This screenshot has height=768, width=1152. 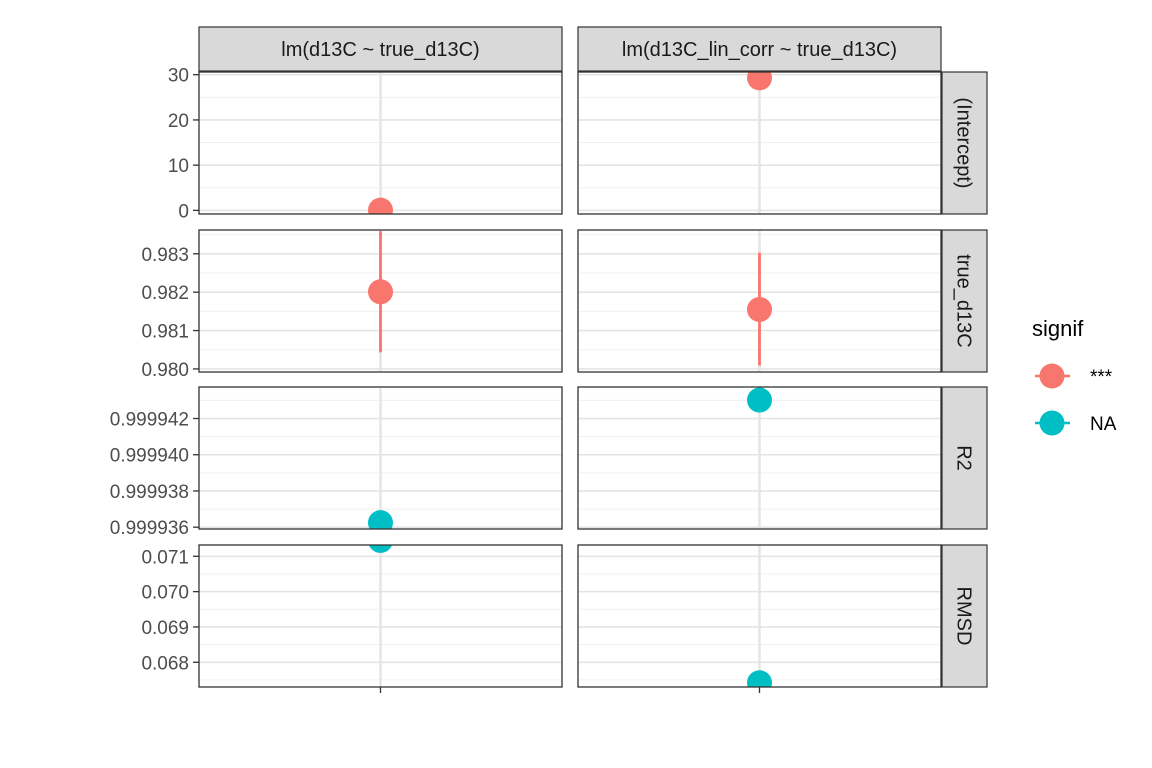 What do you see at coordinates (149, 492) in the screenshot?
I see `y-tick-label: 0.999938` at bounding box center [149, 492].